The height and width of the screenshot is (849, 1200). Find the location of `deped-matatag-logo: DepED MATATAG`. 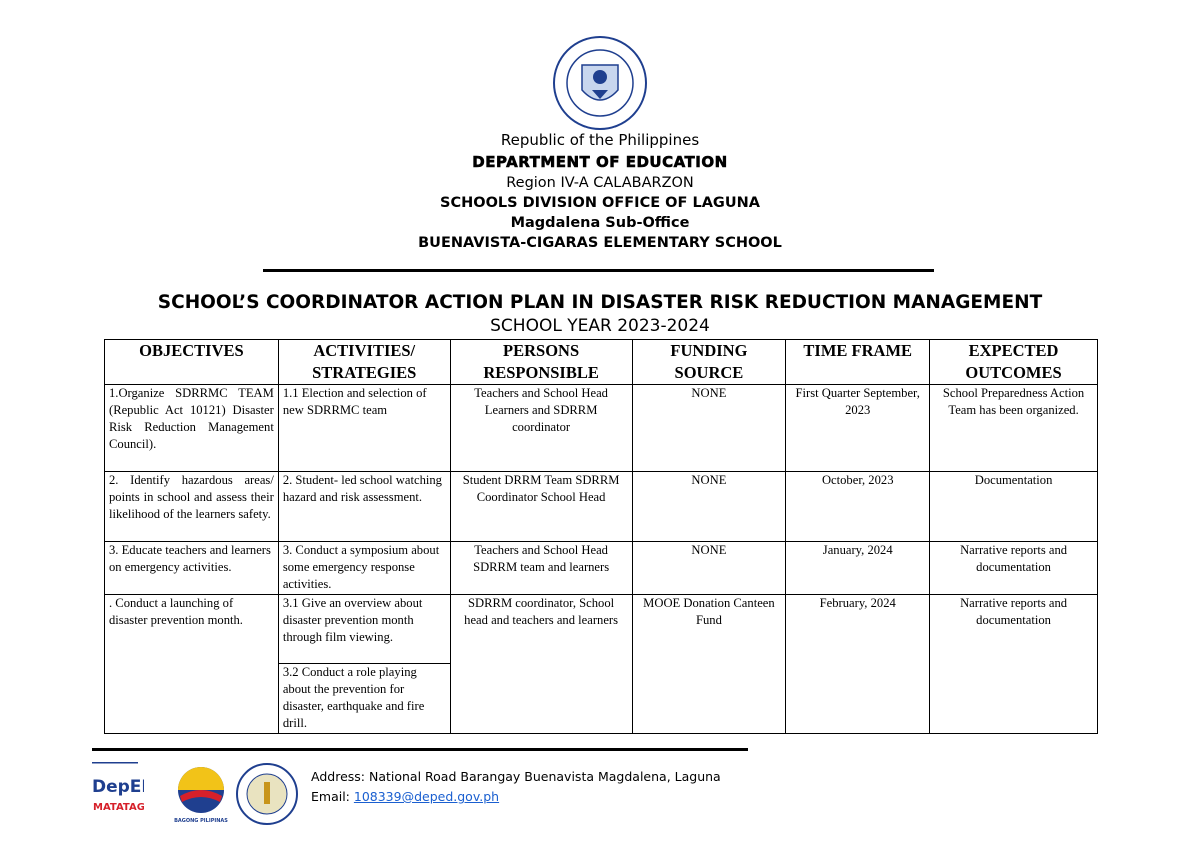

deped-matatag-logo: DepED MATATAG is located at coordinates (118, 787).